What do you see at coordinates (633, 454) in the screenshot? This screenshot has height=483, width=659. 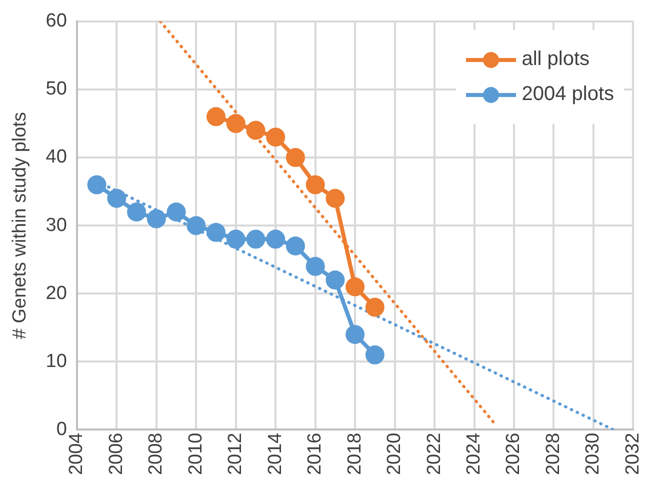 I see `x-tick-label: 2032` at bounding box center [633, 454].